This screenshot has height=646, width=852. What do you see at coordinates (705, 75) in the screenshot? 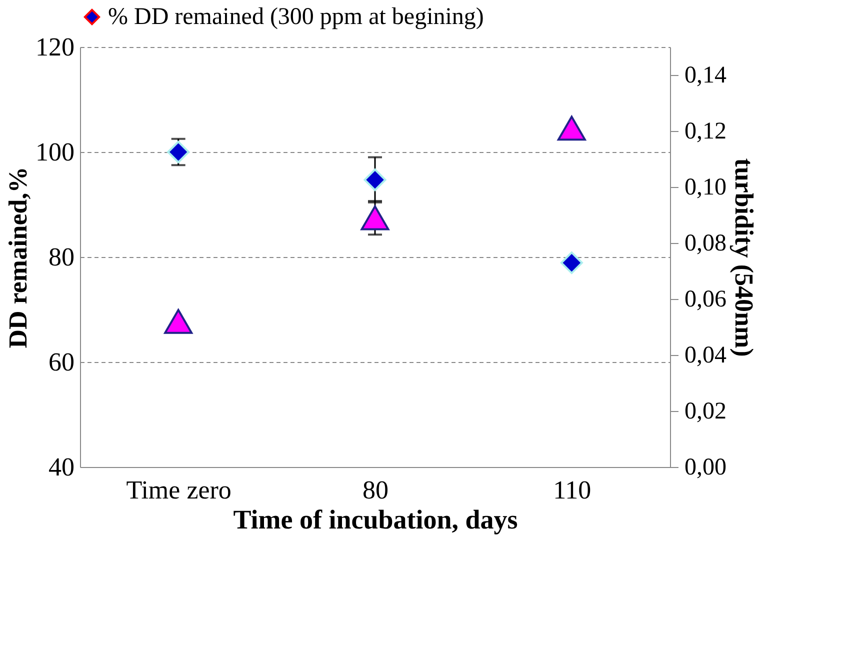
I see `y2-tick-label: 0,14` at bounding box center [705, 75].